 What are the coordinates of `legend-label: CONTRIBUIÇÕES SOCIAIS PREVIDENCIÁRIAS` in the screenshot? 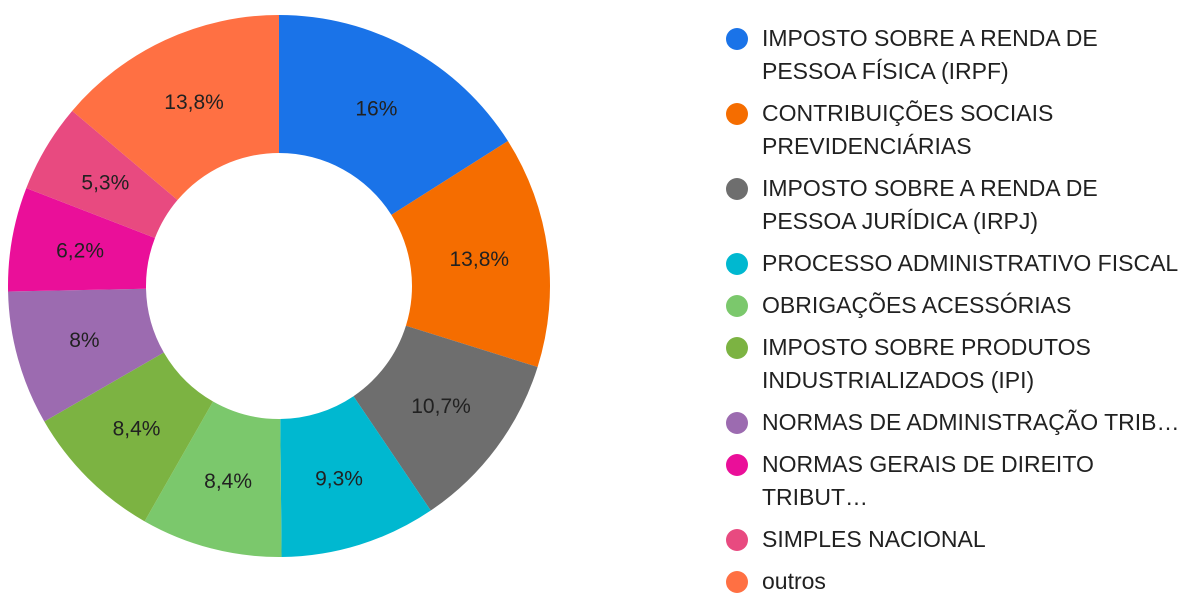 It's located at (908, 129).